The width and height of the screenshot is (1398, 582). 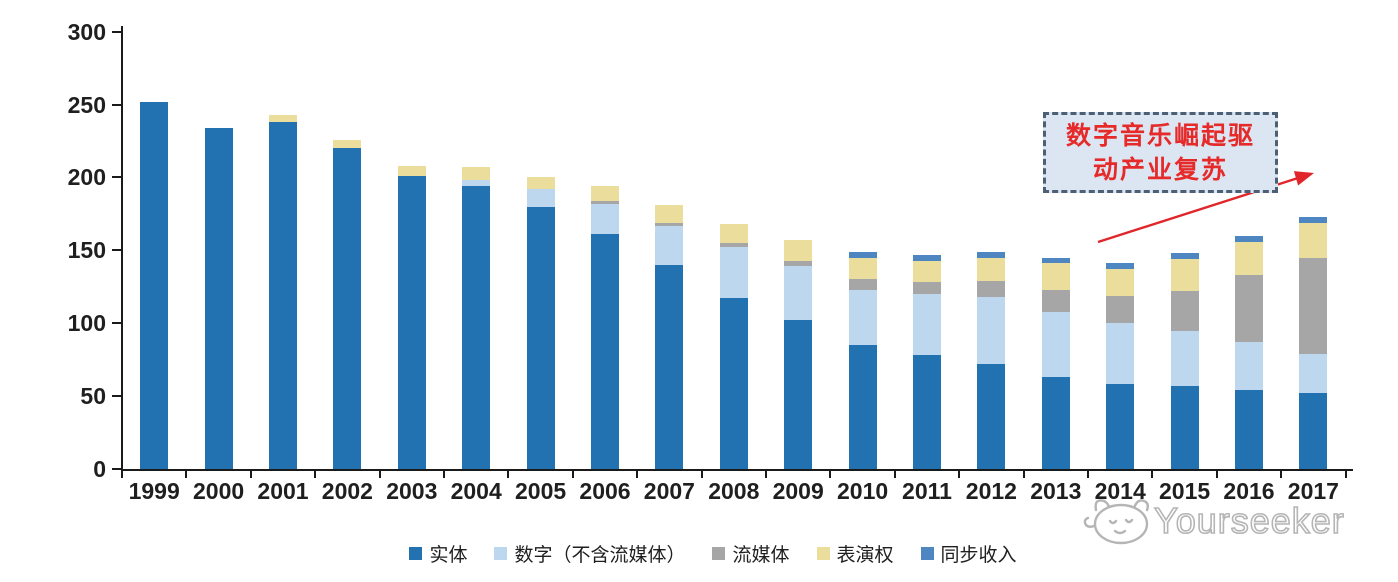 I want to click on x-axis-year-label: 2011, so click(x=927, y=491).